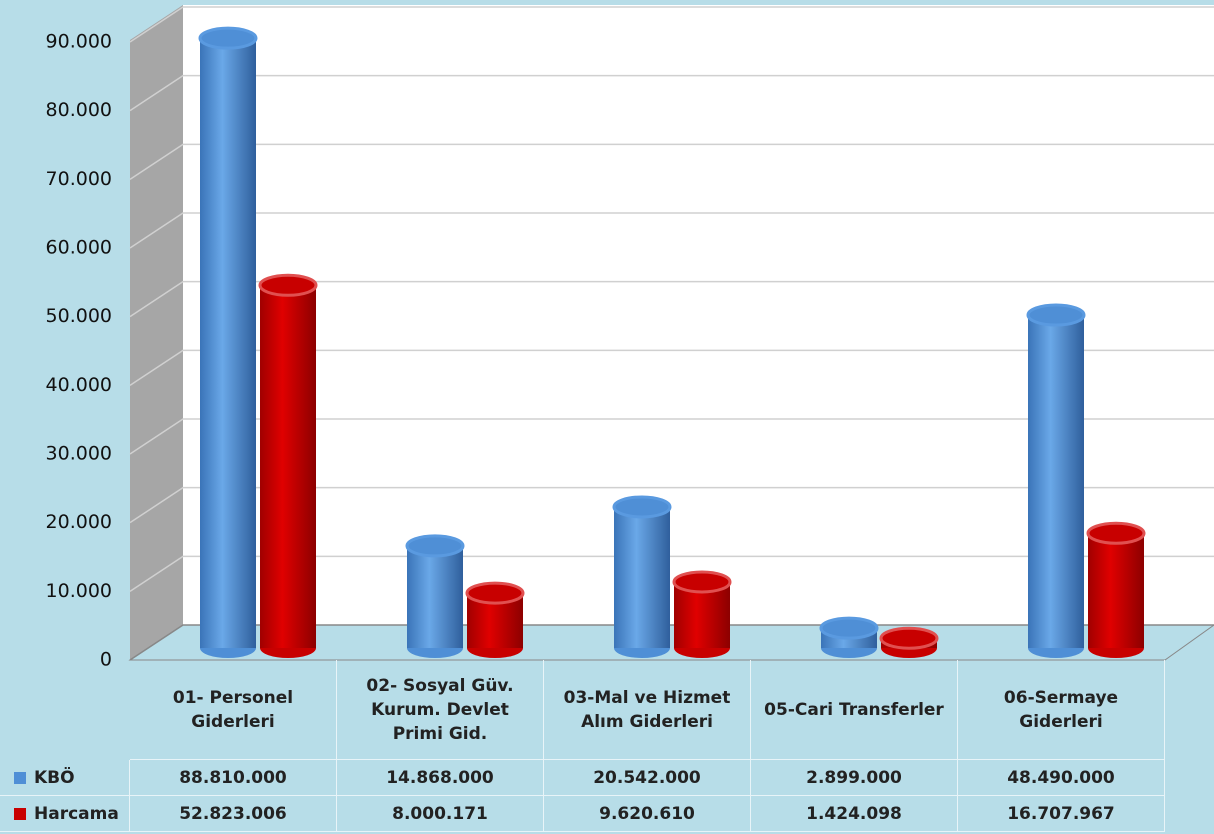 The image size is (1214, 834). What do you see at coordinates (79, 42) in the screenshot?
I see `y-tick-label: 90.000` at bounding box center [79, 42].